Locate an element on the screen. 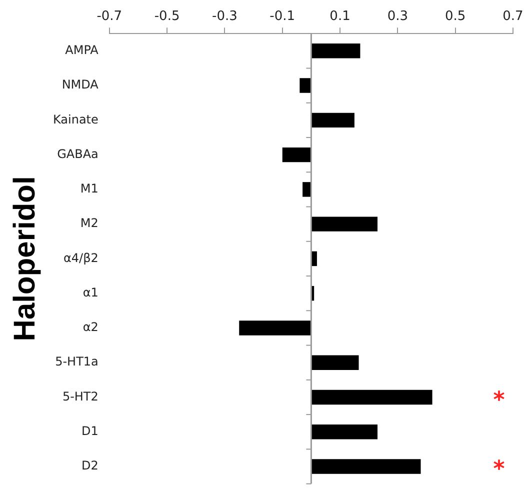  y-tick-label: 5-HT1a is located at coordinates (76, 361).